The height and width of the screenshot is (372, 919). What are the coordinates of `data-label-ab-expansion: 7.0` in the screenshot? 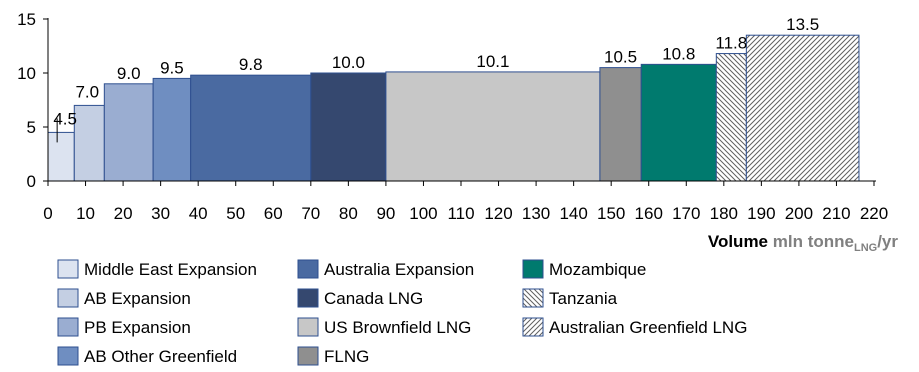 It's located at (87, 91).